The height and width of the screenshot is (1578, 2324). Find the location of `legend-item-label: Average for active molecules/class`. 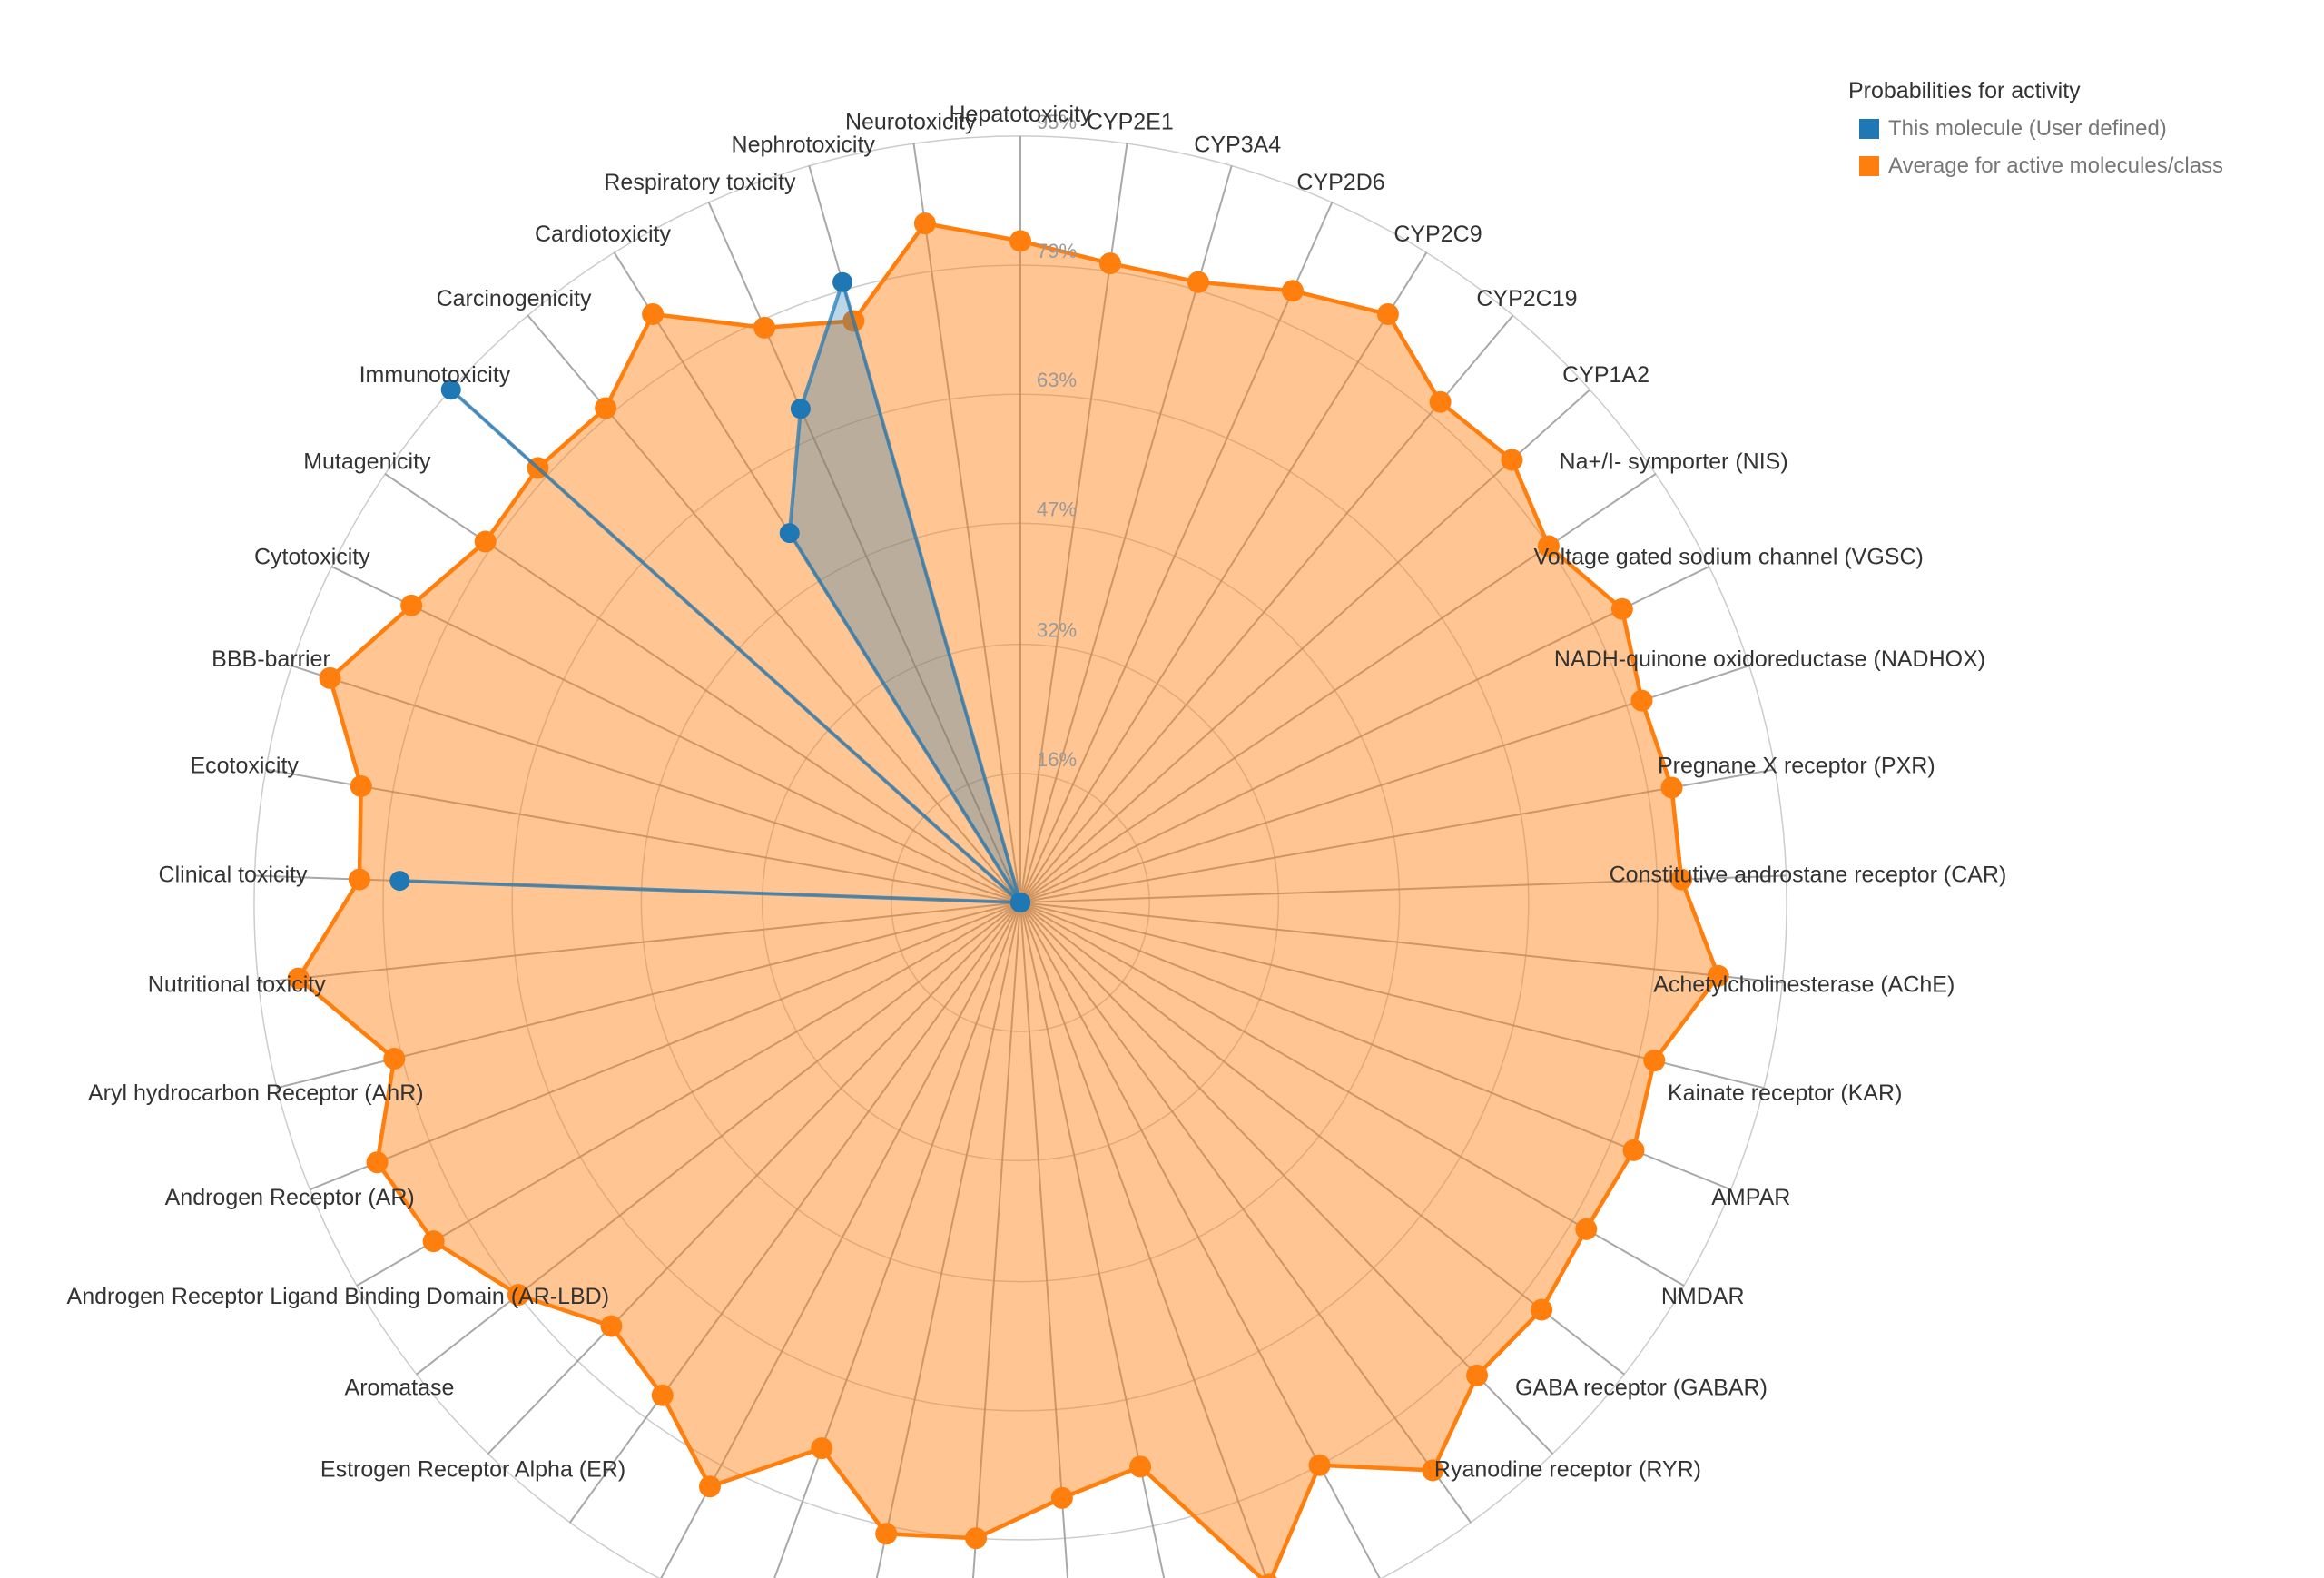

legend-item-label: Average for active molecules/class is located at coordinates (2056, 166).